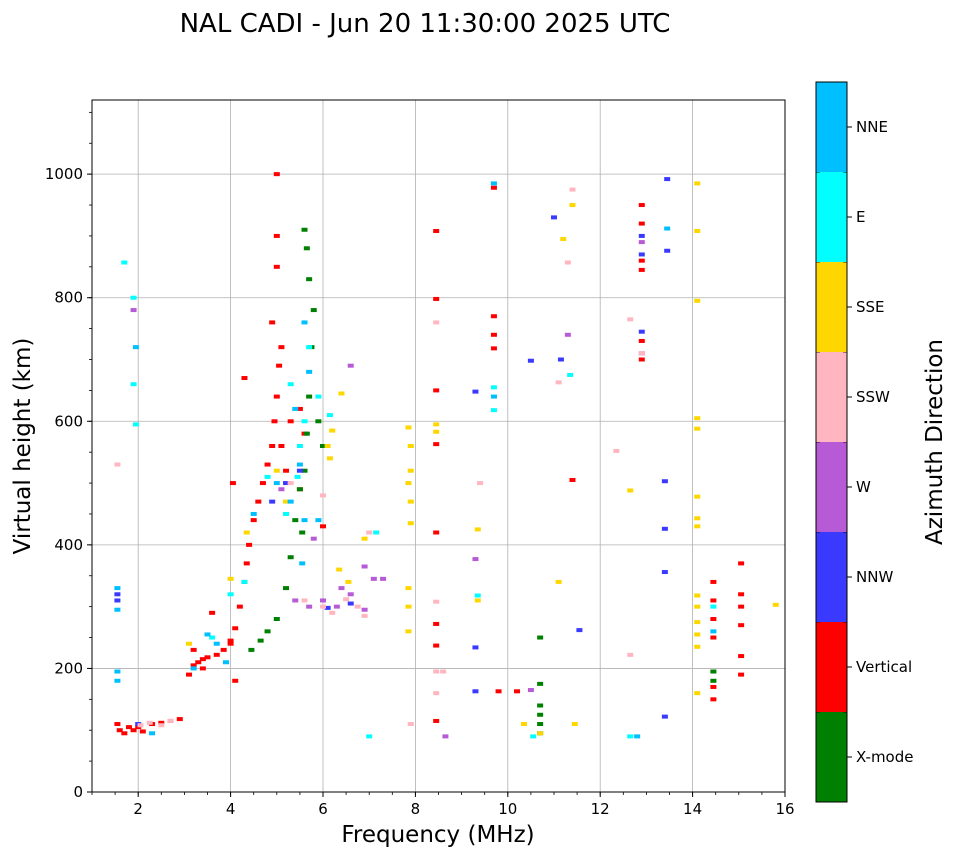  Describe the element at coordinates (600, 809) in the screenshot. I see `x-tick-label: 12` at that location.